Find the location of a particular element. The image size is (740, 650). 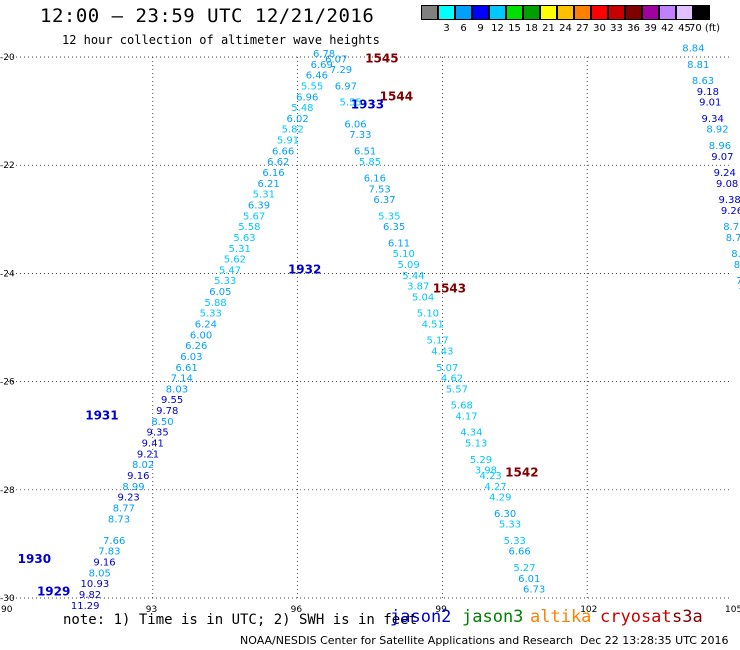

wave-height-value: 6.97 is located at coordinates (346, 86).